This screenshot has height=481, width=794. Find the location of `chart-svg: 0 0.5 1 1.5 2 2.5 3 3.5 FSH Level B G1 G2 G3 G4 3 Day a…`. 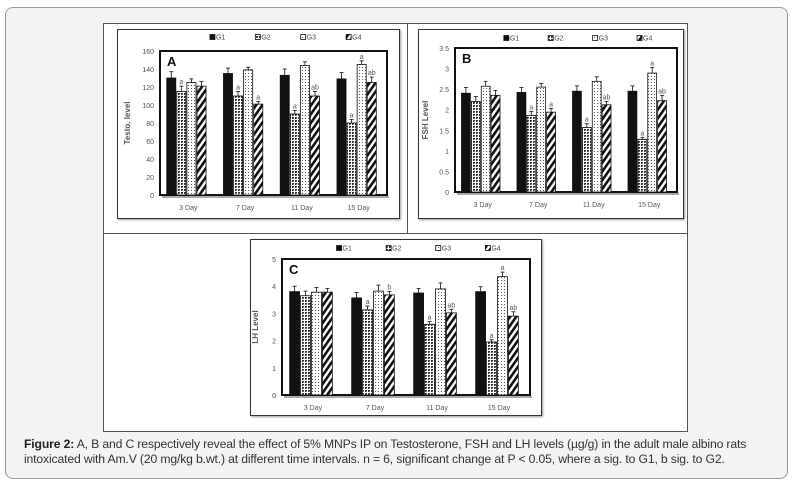

chart-svg: 0 0.5 1 1.5 2 2.5 3 3.5 FSH Level B G1 G2 G3 G4 3 Day a… is located at coordinates (550, 122).